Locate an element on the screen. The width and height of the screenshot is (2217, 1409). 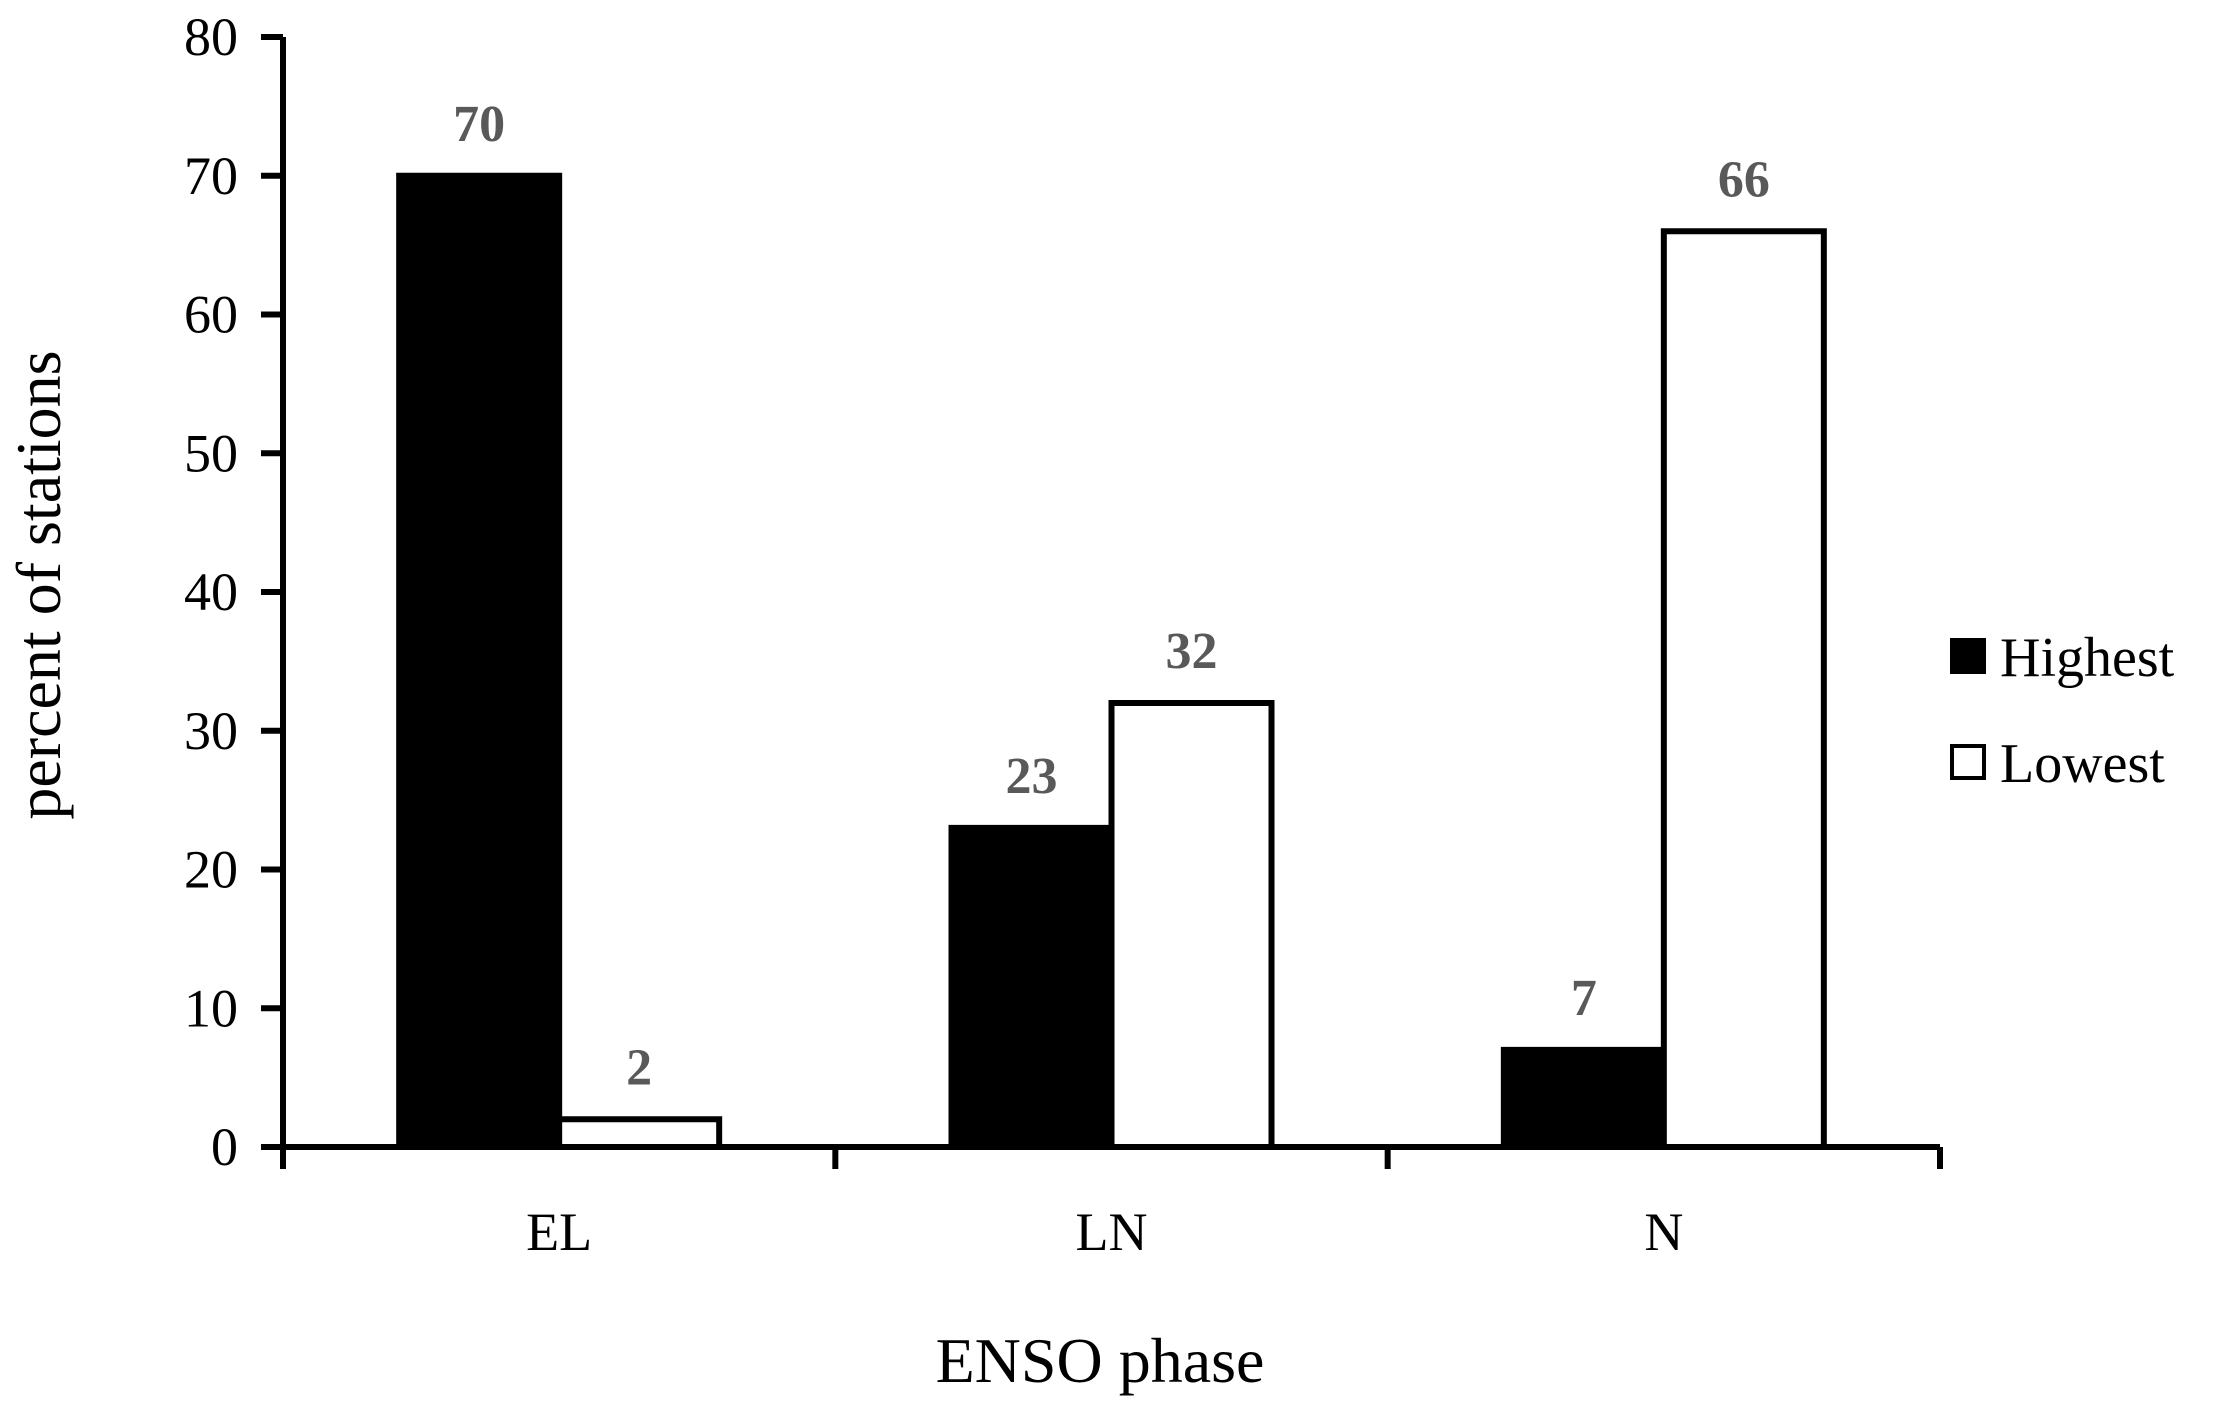
data-label-highest-ln: 23 is located at coordinates (1032, 776).